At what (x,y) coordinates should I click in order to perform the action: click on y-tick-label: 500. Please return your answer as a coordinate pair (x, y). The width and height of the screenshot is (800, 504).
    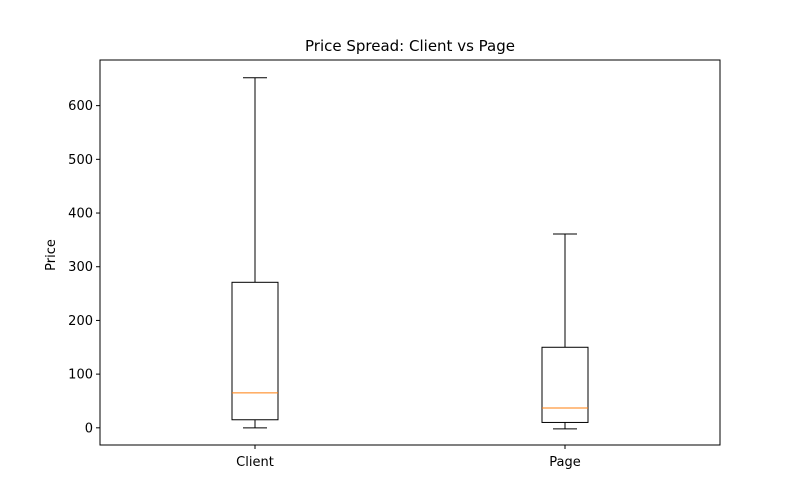
    Looking at the image, I should click on (80, 160).